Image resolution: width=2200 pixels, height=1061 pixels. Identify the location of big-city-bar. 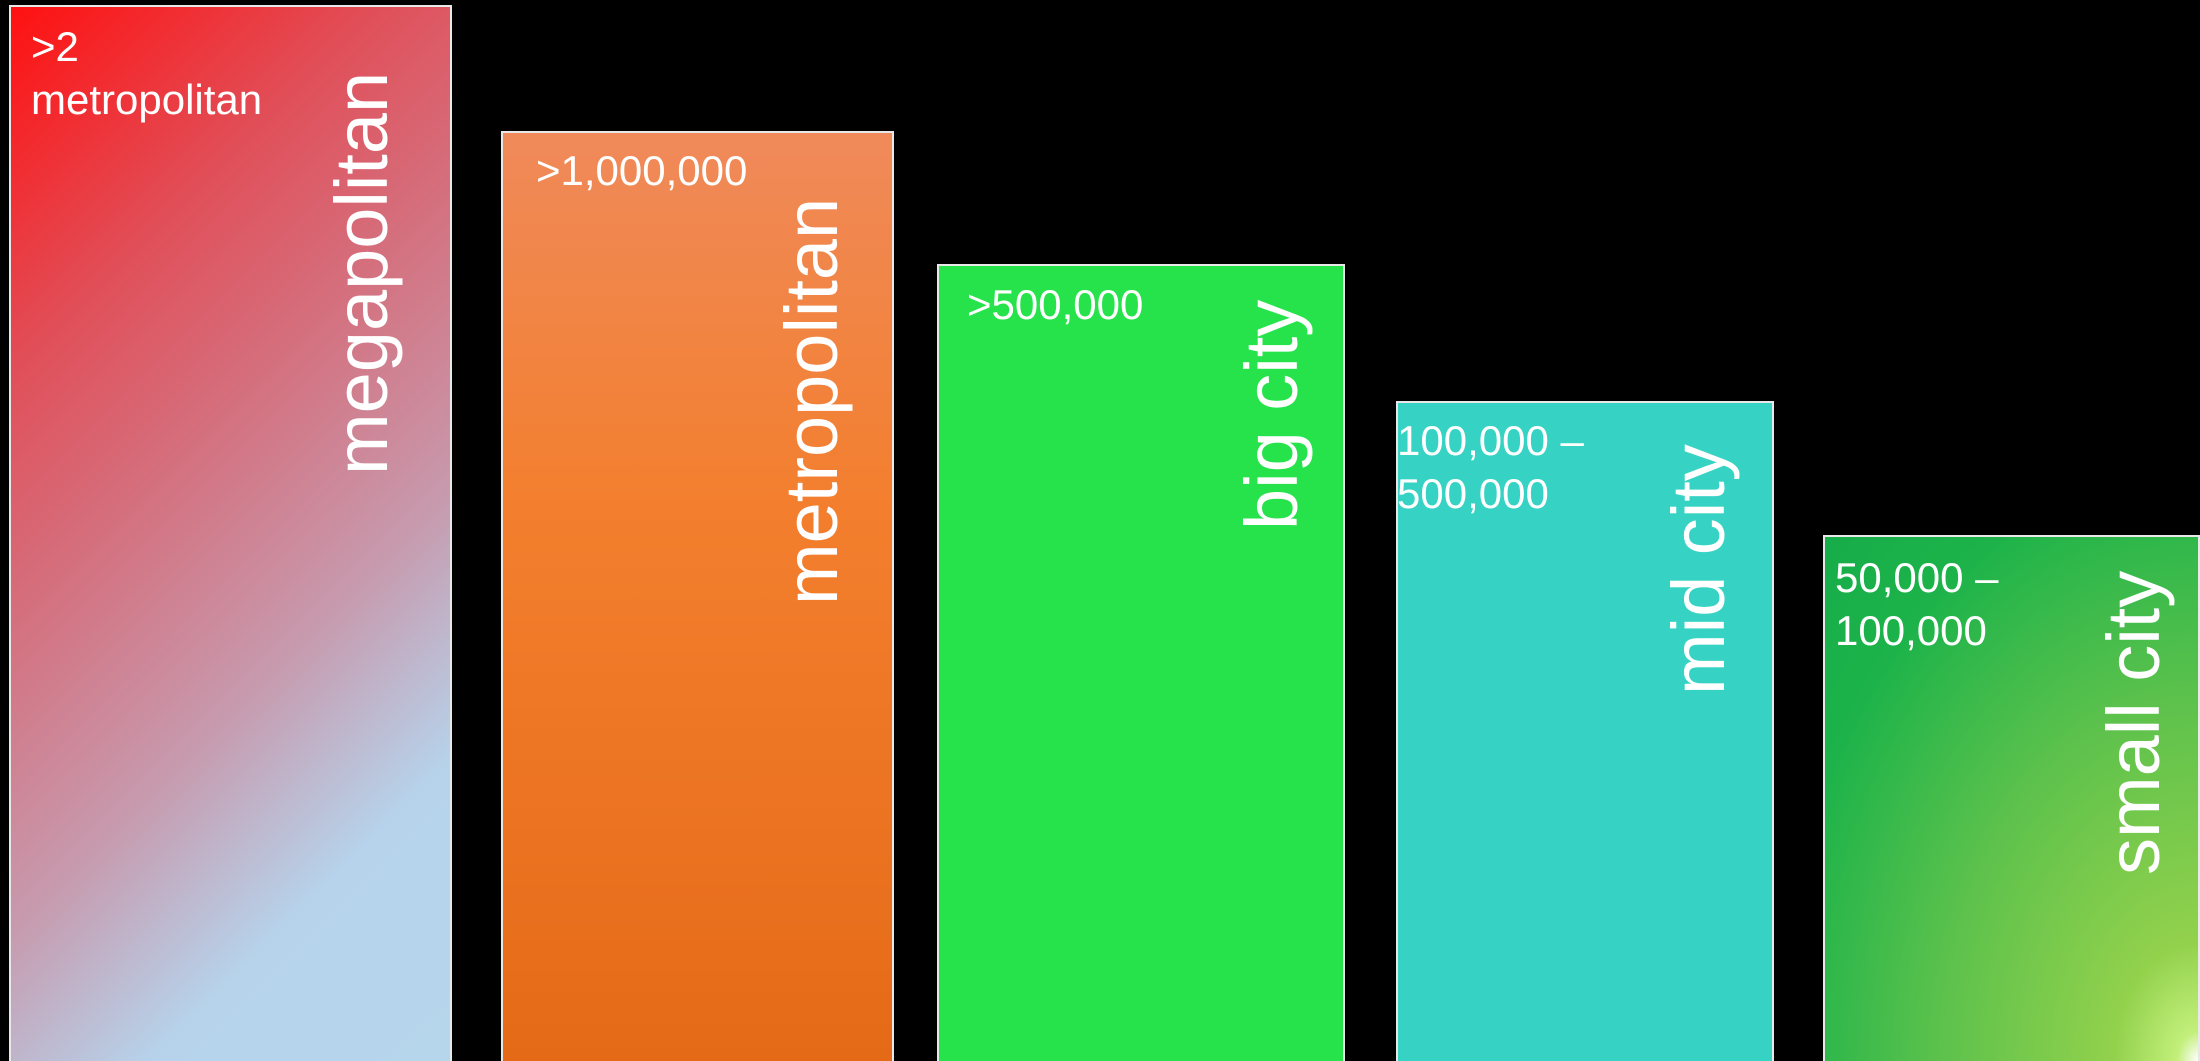
(1141, 662).